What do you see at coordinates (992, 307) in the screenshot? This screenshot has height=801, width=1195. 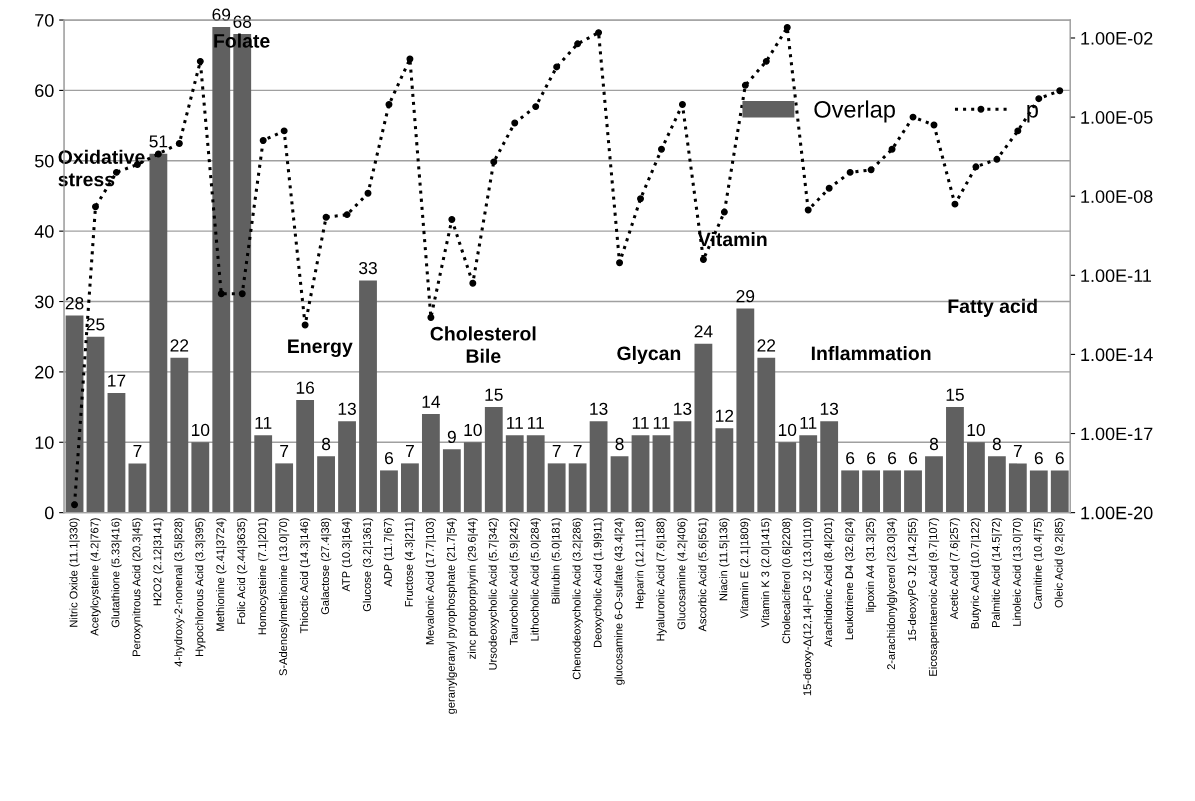 I see `annotation: Fatty acid` at bounding box center [992, 307].